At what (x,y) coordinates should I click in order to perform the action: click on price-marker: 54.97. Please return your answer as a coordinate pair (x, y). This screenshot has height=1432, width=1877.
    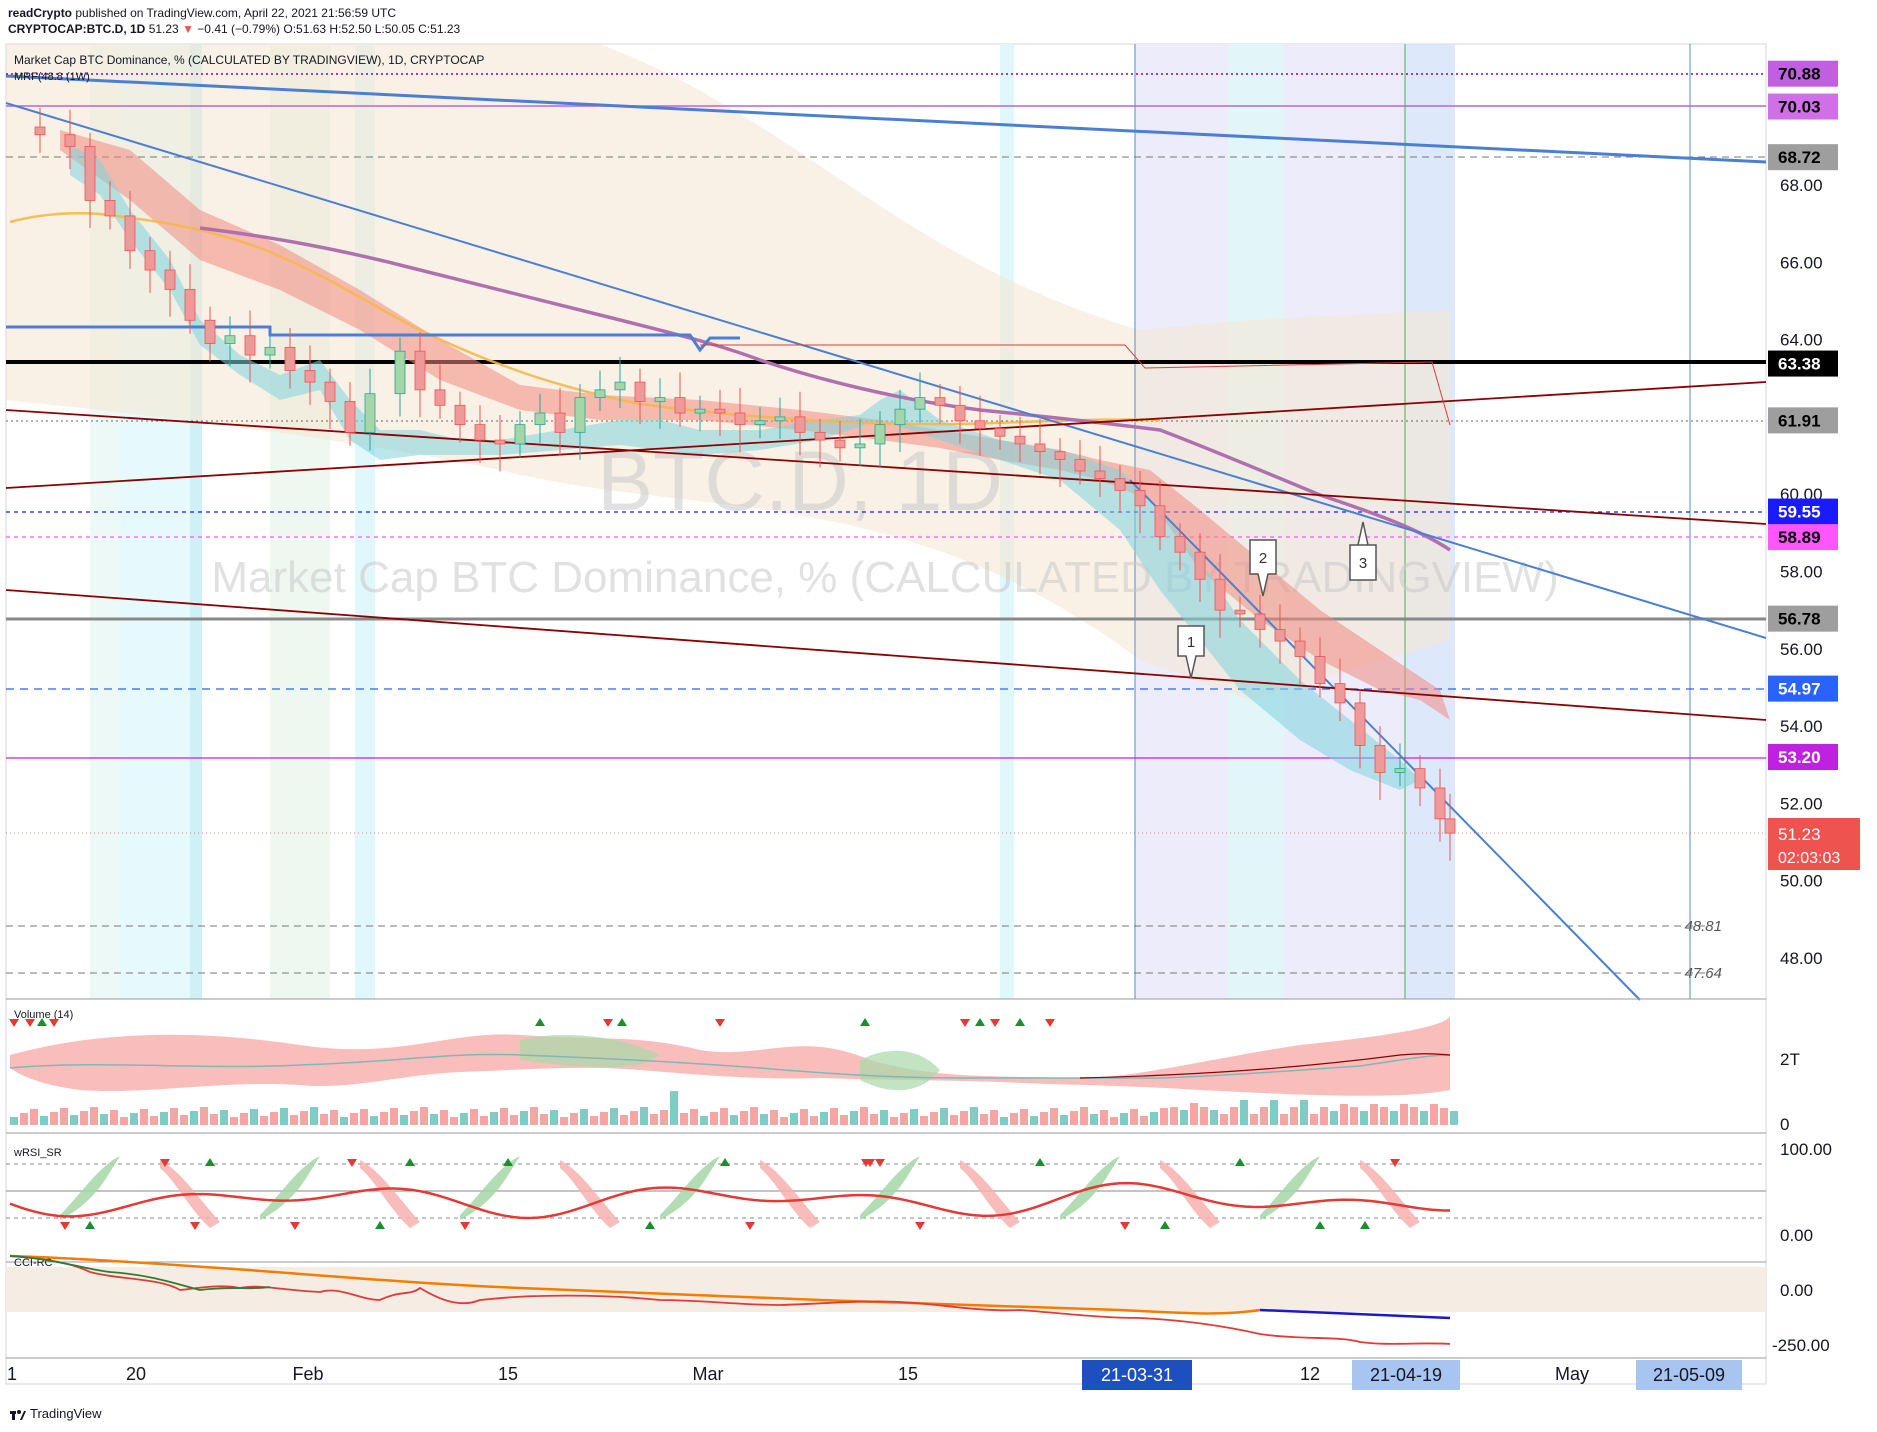
    Looking at the image, I should click on (1803, 688).